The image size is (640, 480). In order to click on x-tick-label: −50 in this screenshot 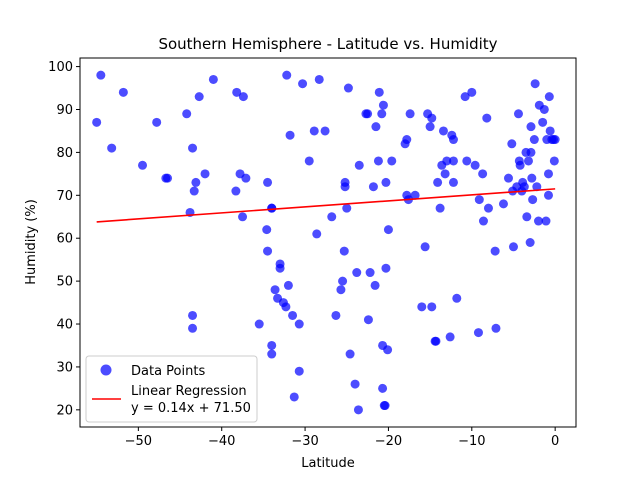, I will do `click(138, 441)`.